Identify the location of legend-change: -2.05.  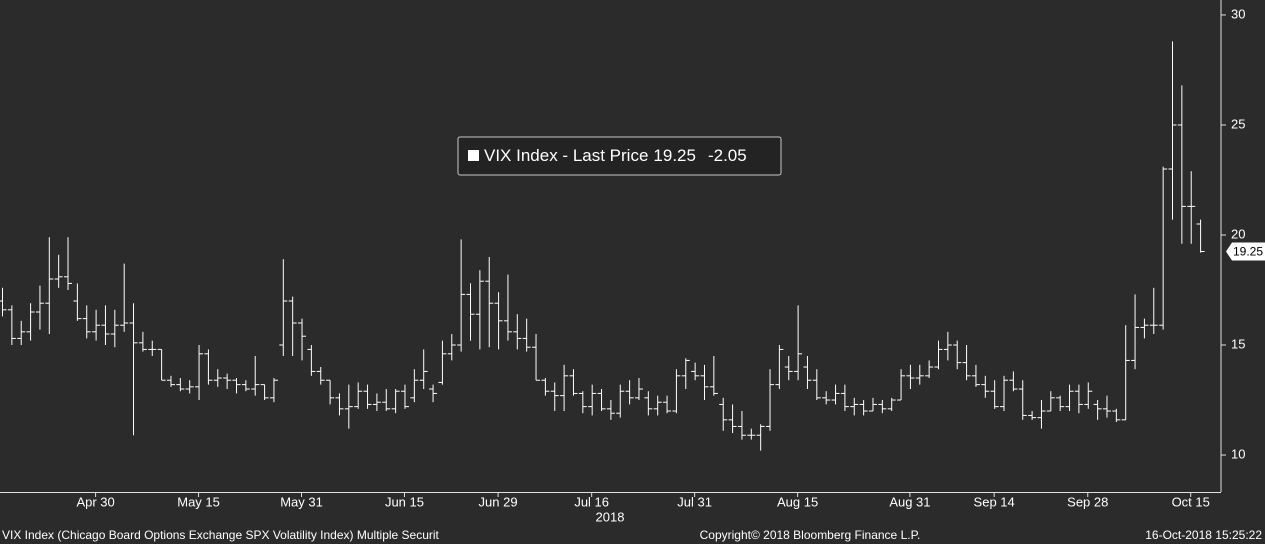
(727, 155).